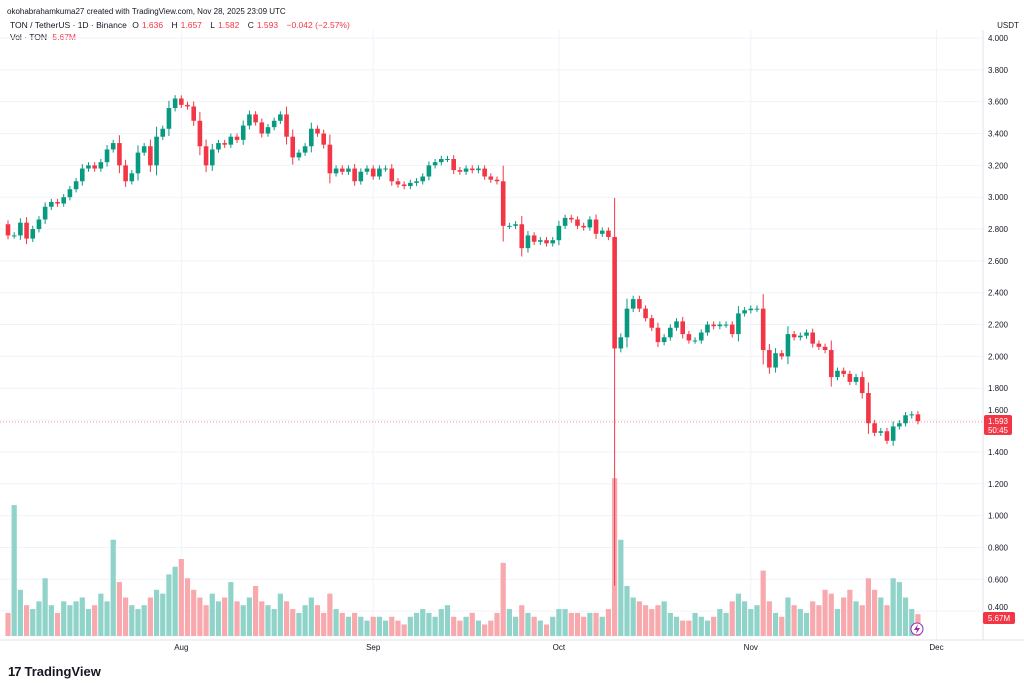 Image resolution: width=1024 pixels, height=691 pixels. I want to click on price-tick-label: 0.400, so click(998, 607).